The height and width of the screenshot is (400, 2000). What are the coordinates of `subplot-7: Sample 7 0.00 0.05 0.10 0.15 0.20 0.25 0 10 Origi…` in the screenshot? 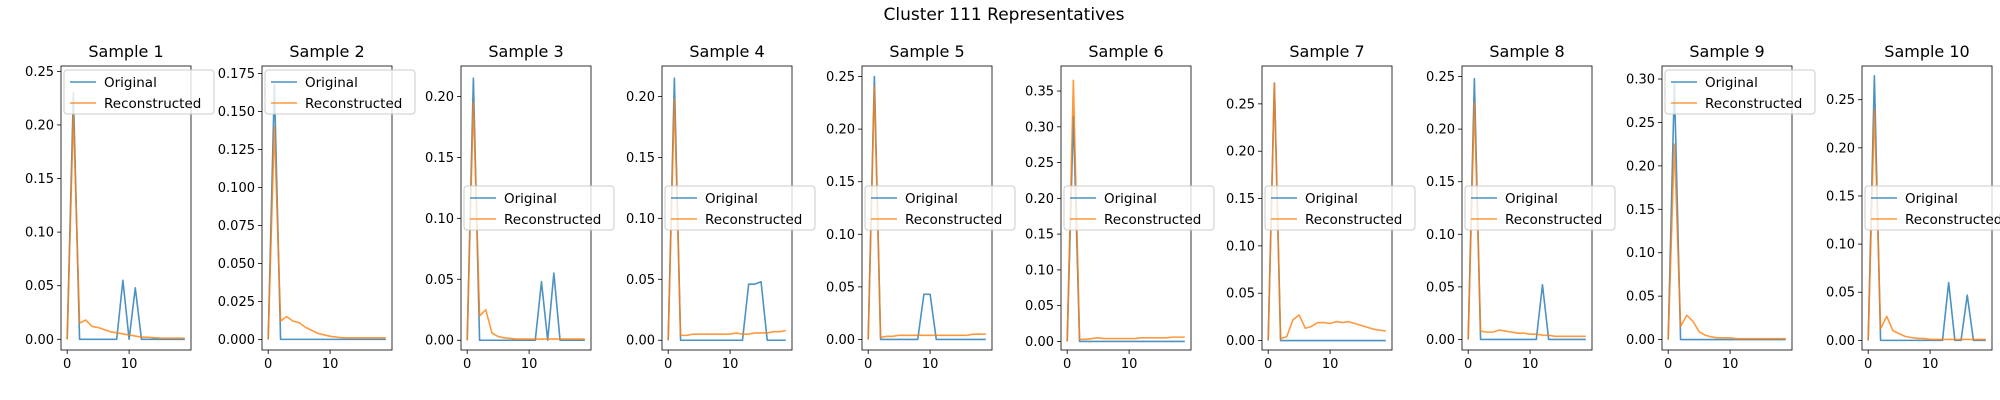 It's located at (1321, 207).